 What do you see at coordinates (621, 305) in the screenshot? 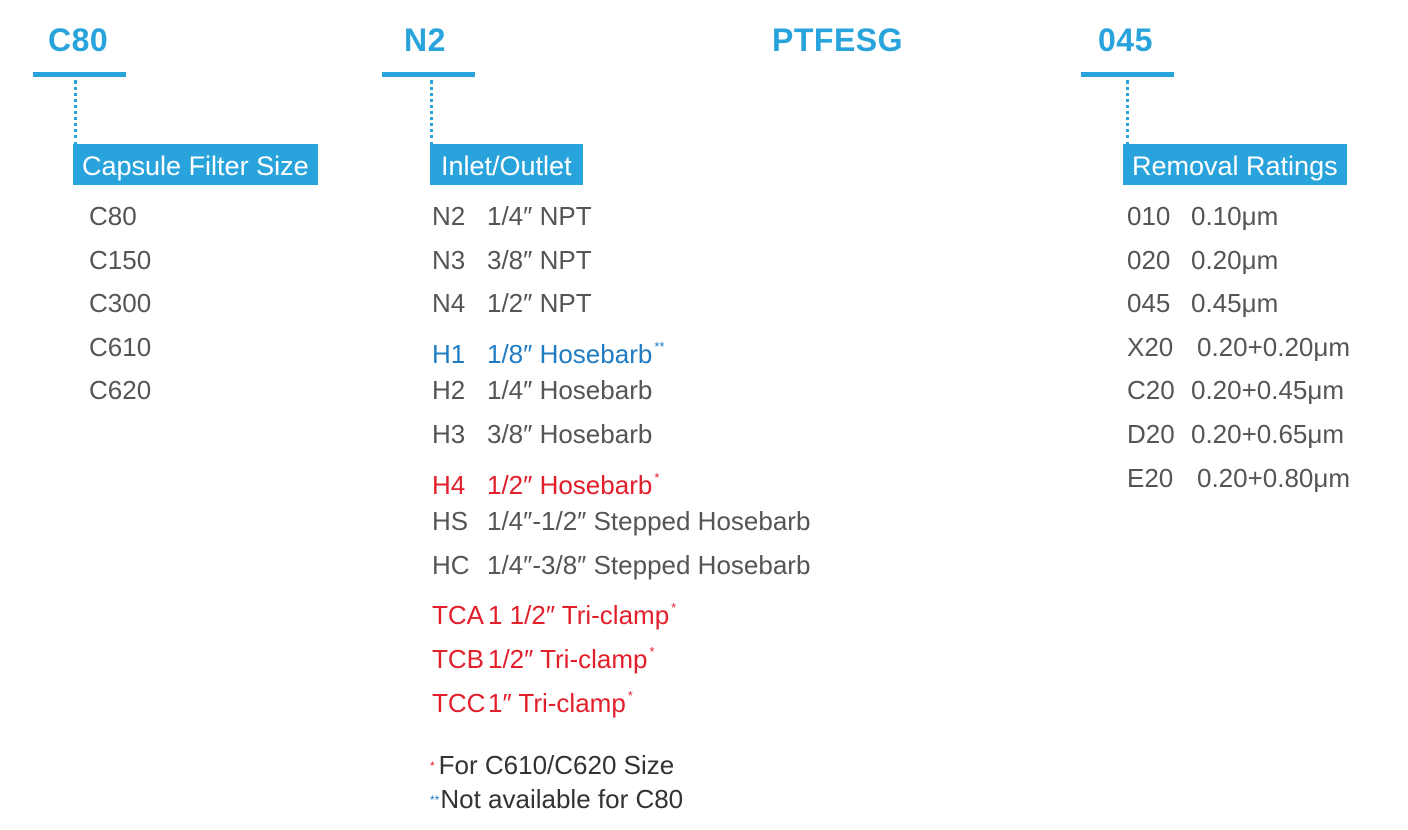
I see `connection-item: N4 1/2″ NPT` at bounding box center [621, 305].